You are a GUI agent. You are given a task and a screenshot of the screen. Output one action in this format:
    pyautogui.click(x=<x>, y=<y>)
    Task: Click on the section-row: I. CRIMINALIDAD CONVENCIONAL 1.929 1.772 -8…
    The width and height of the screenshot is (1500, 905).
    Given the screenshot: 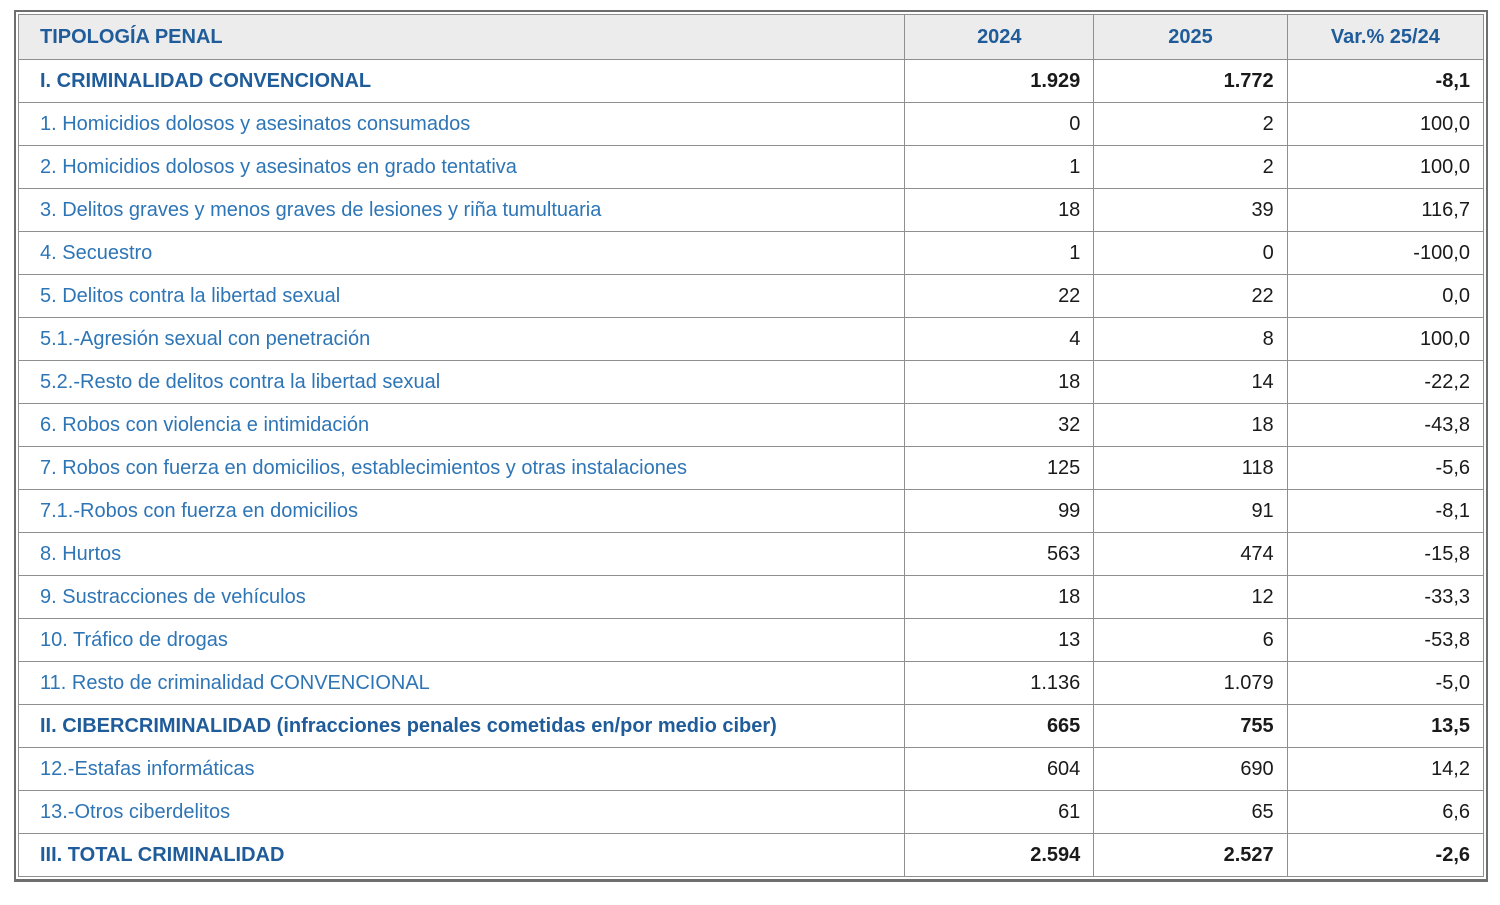 What is the action you would take?
    pyautogui.click(x=751, y=81)
    